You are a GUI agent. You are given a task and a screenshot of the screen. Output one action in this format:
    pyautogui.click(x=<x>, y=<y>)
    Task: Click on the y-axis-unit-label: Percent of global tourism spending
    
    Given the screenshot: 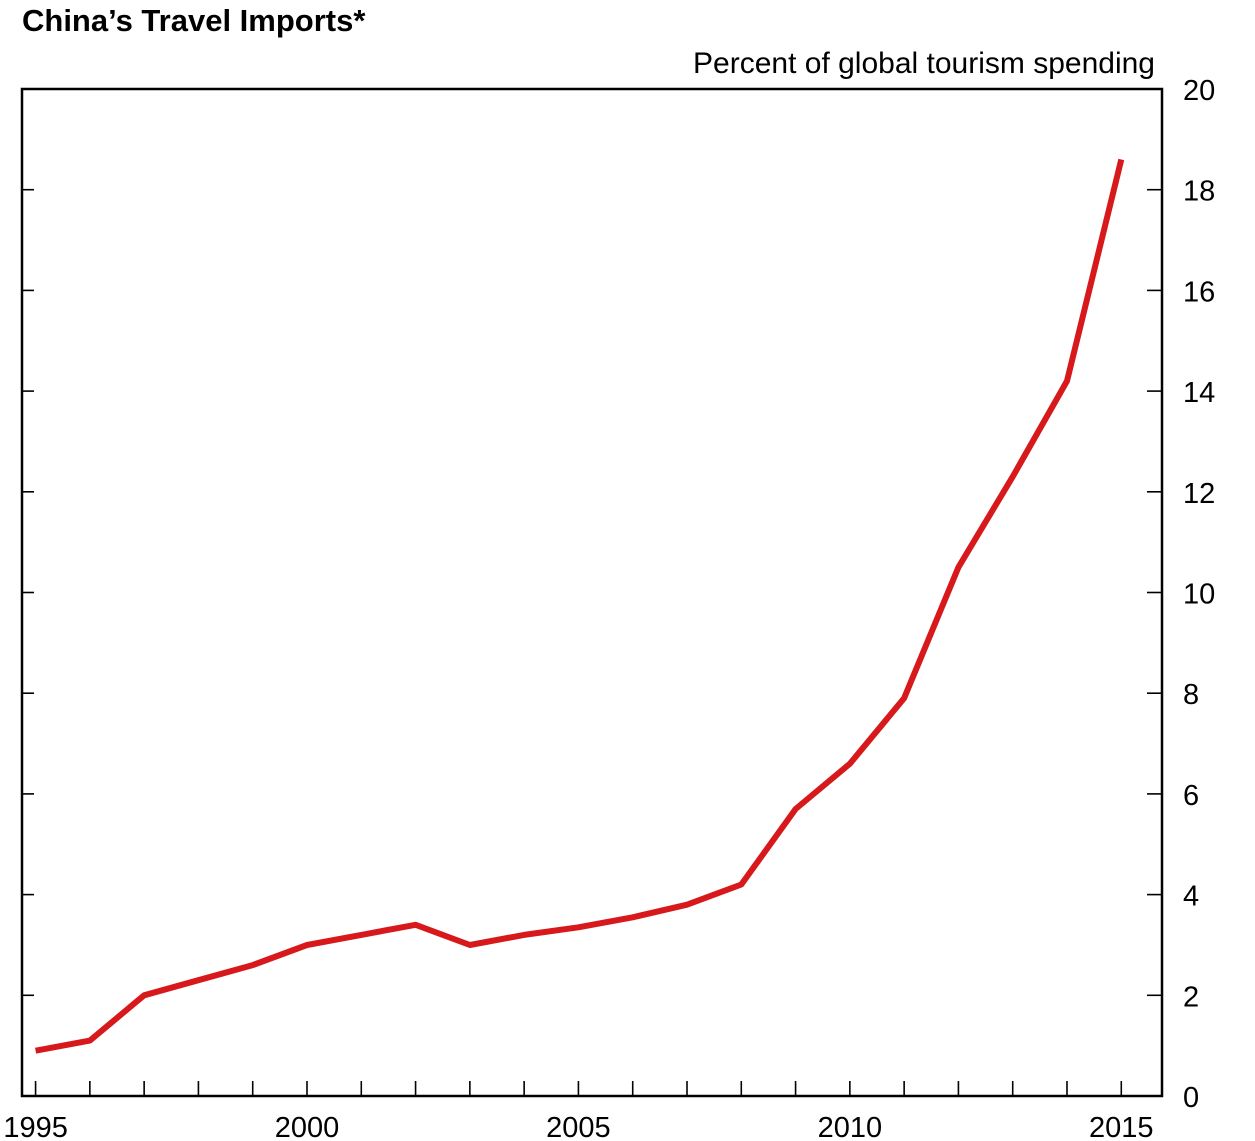 What is the action you would take?
    pyautogui.click(x=924, y=63)
    